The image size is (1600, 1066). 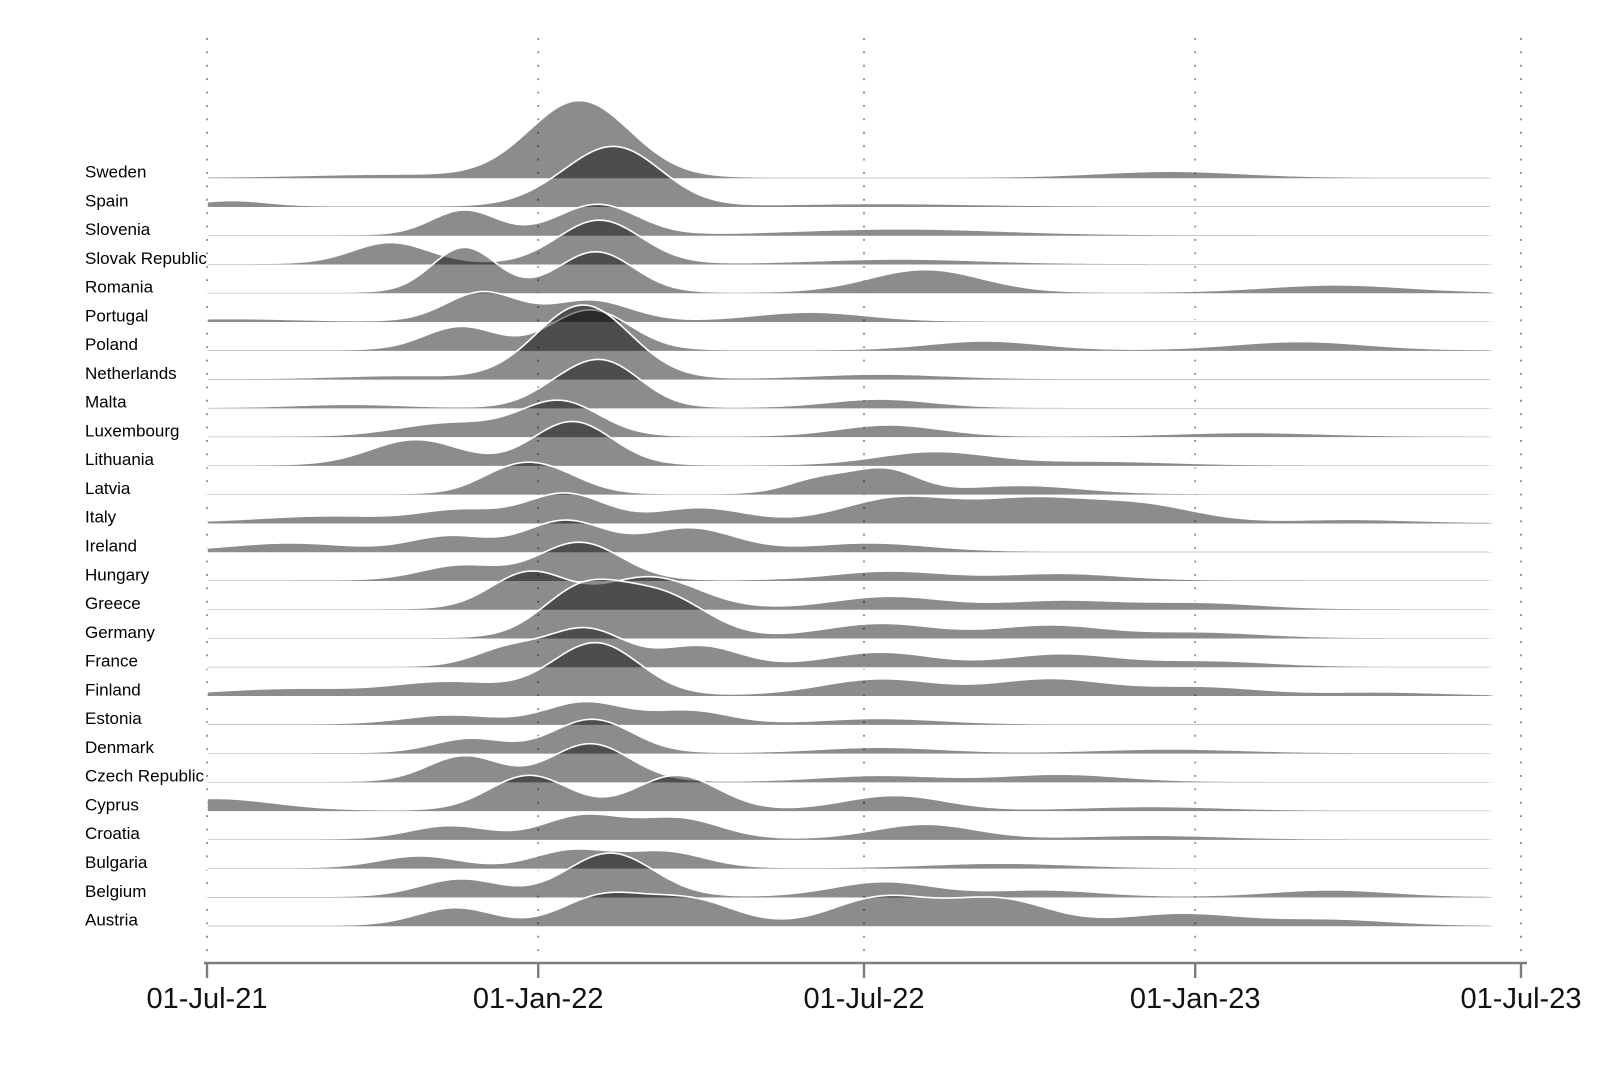 What do you see at coordinates (117, 574) in the screenshot?
I see `country-label-hungary: Hungary` at bounding box center [117, 574].